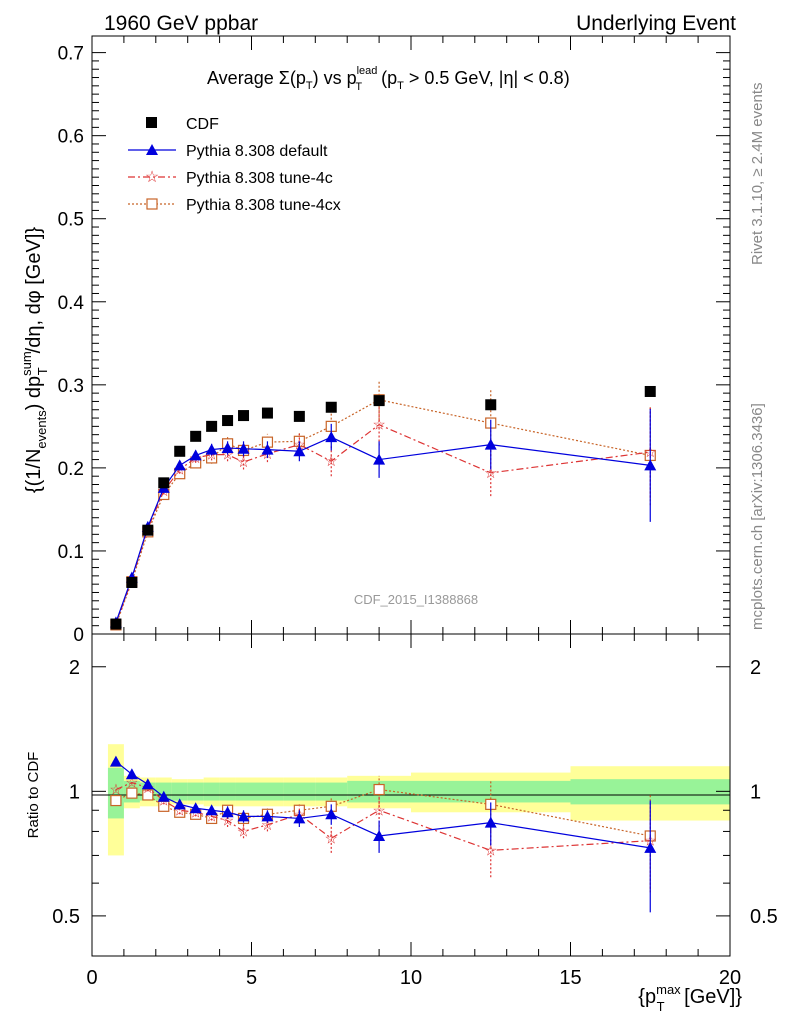 The image size is (786, 1024). Describe the element at coordinates (71, 386) in the screenshot. I see `main-ytick-label: 0.3` at that location.